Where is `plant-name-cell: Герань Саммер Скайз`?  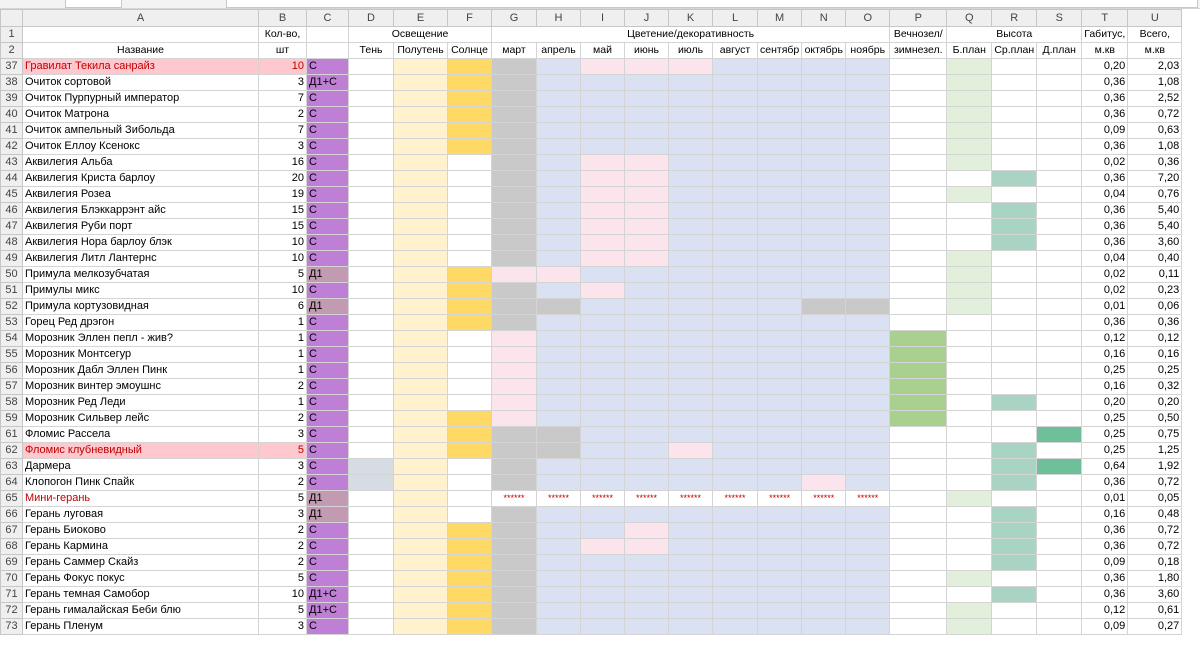
plant-name-cell: Герань Саммер Скайз is located at coordinates (140, 562).